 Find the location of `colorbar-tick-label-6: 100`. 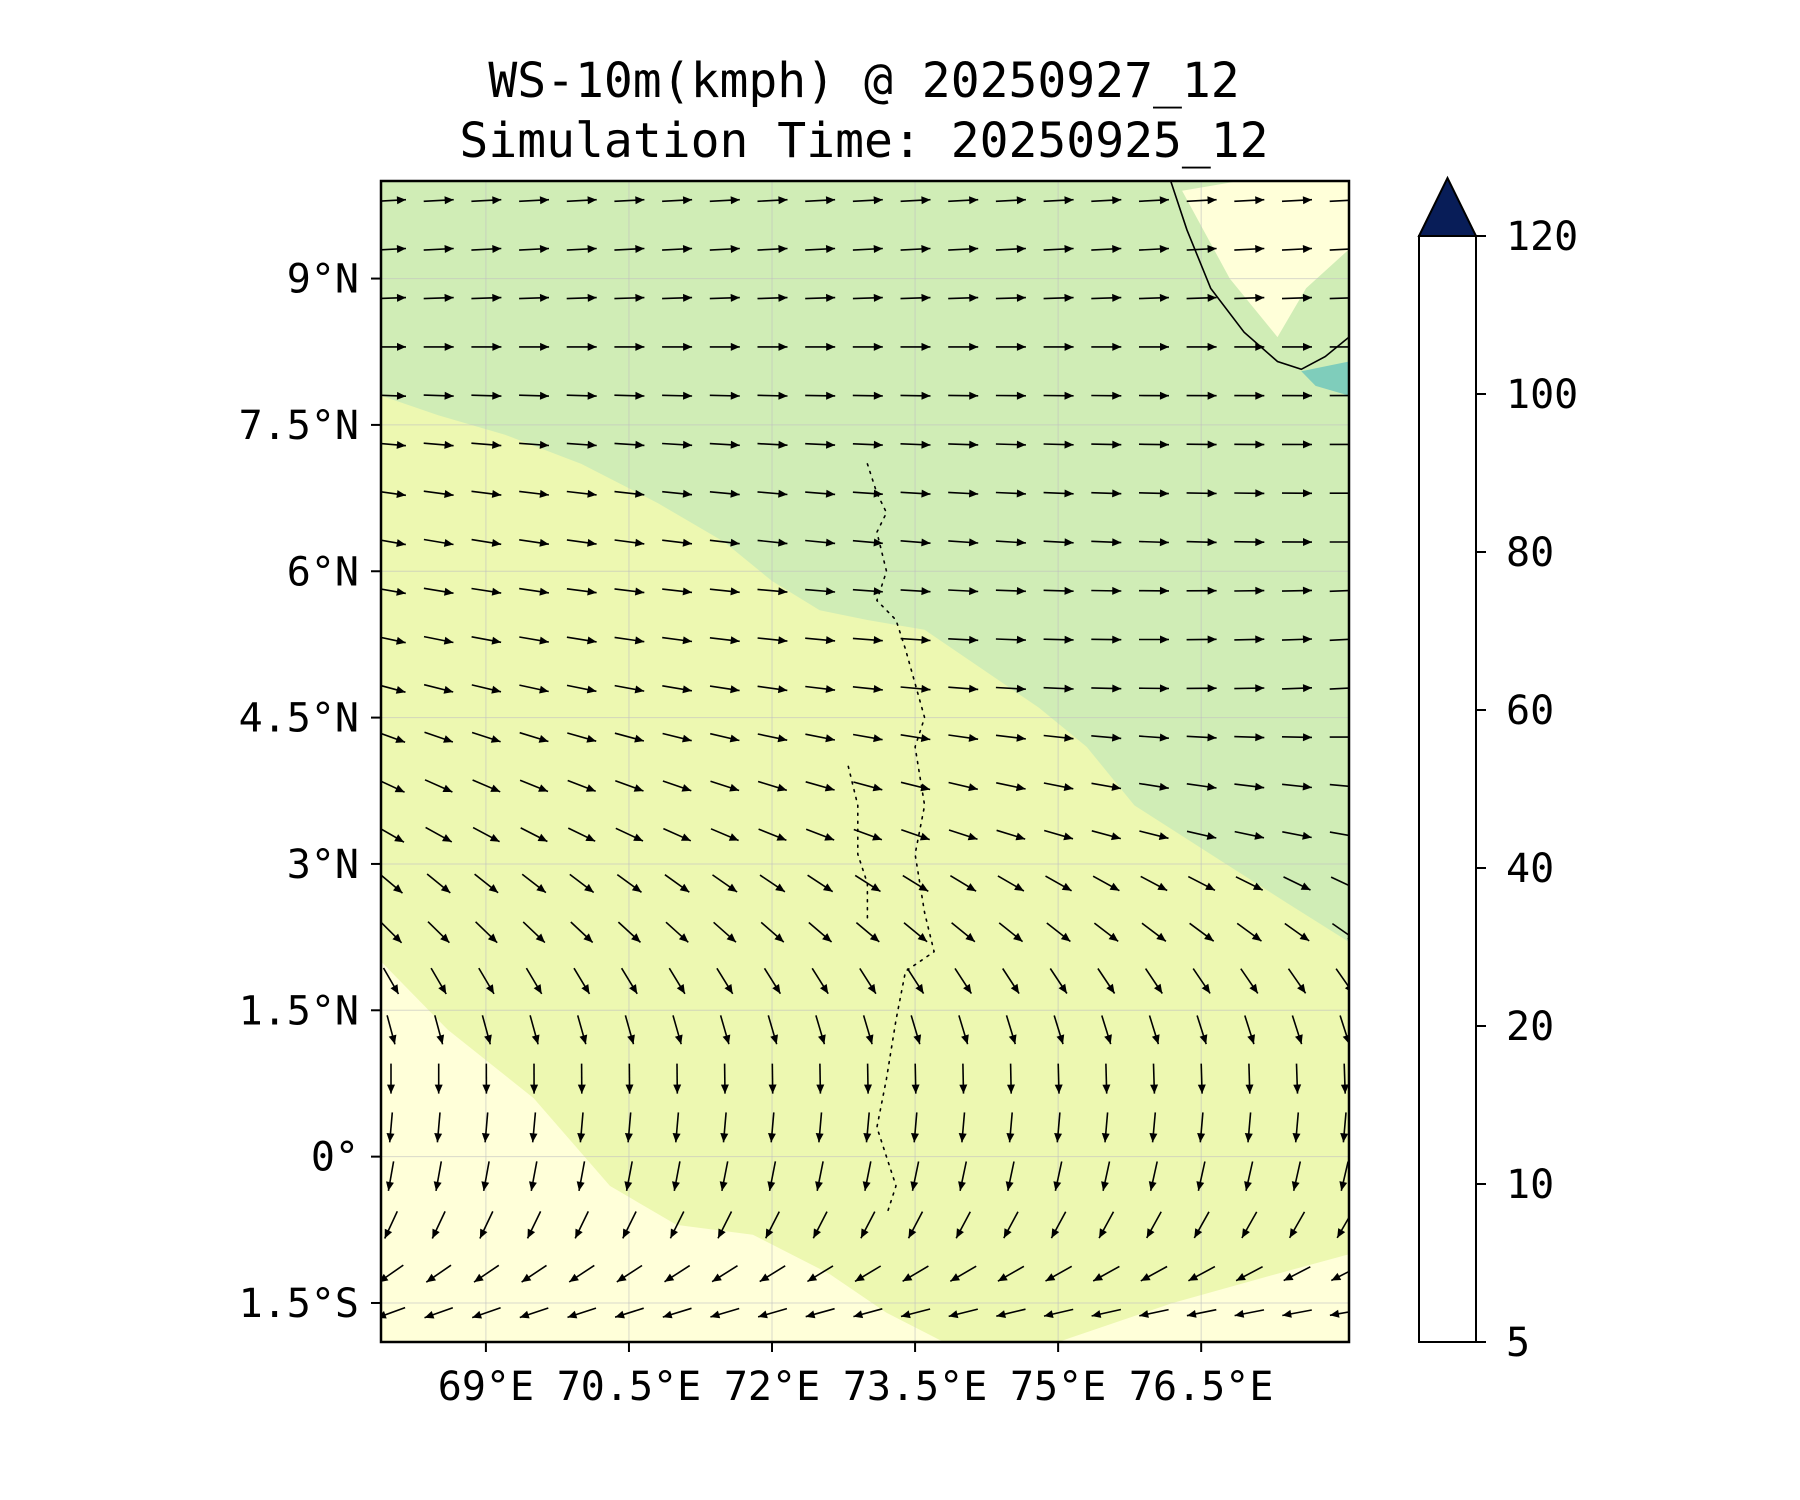

colorbar-tick-label-6: 100 is located at coordinates (1542, 395).